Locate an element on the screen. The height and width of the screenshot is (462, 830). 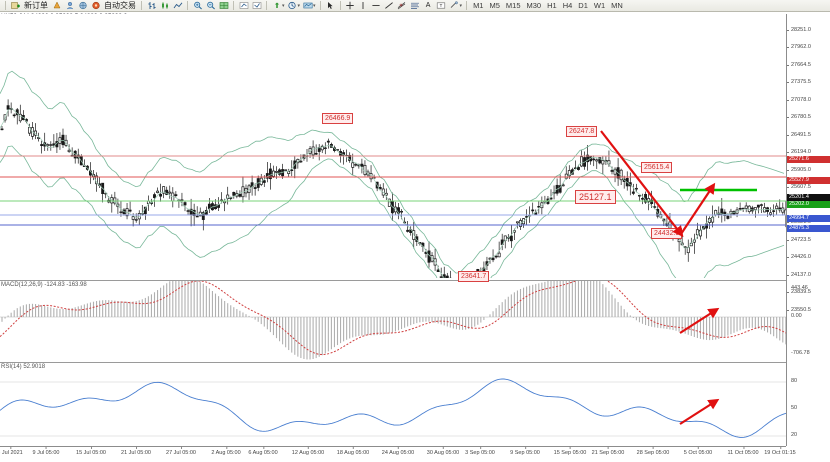
period-icon is located at coordinates (292, 5).